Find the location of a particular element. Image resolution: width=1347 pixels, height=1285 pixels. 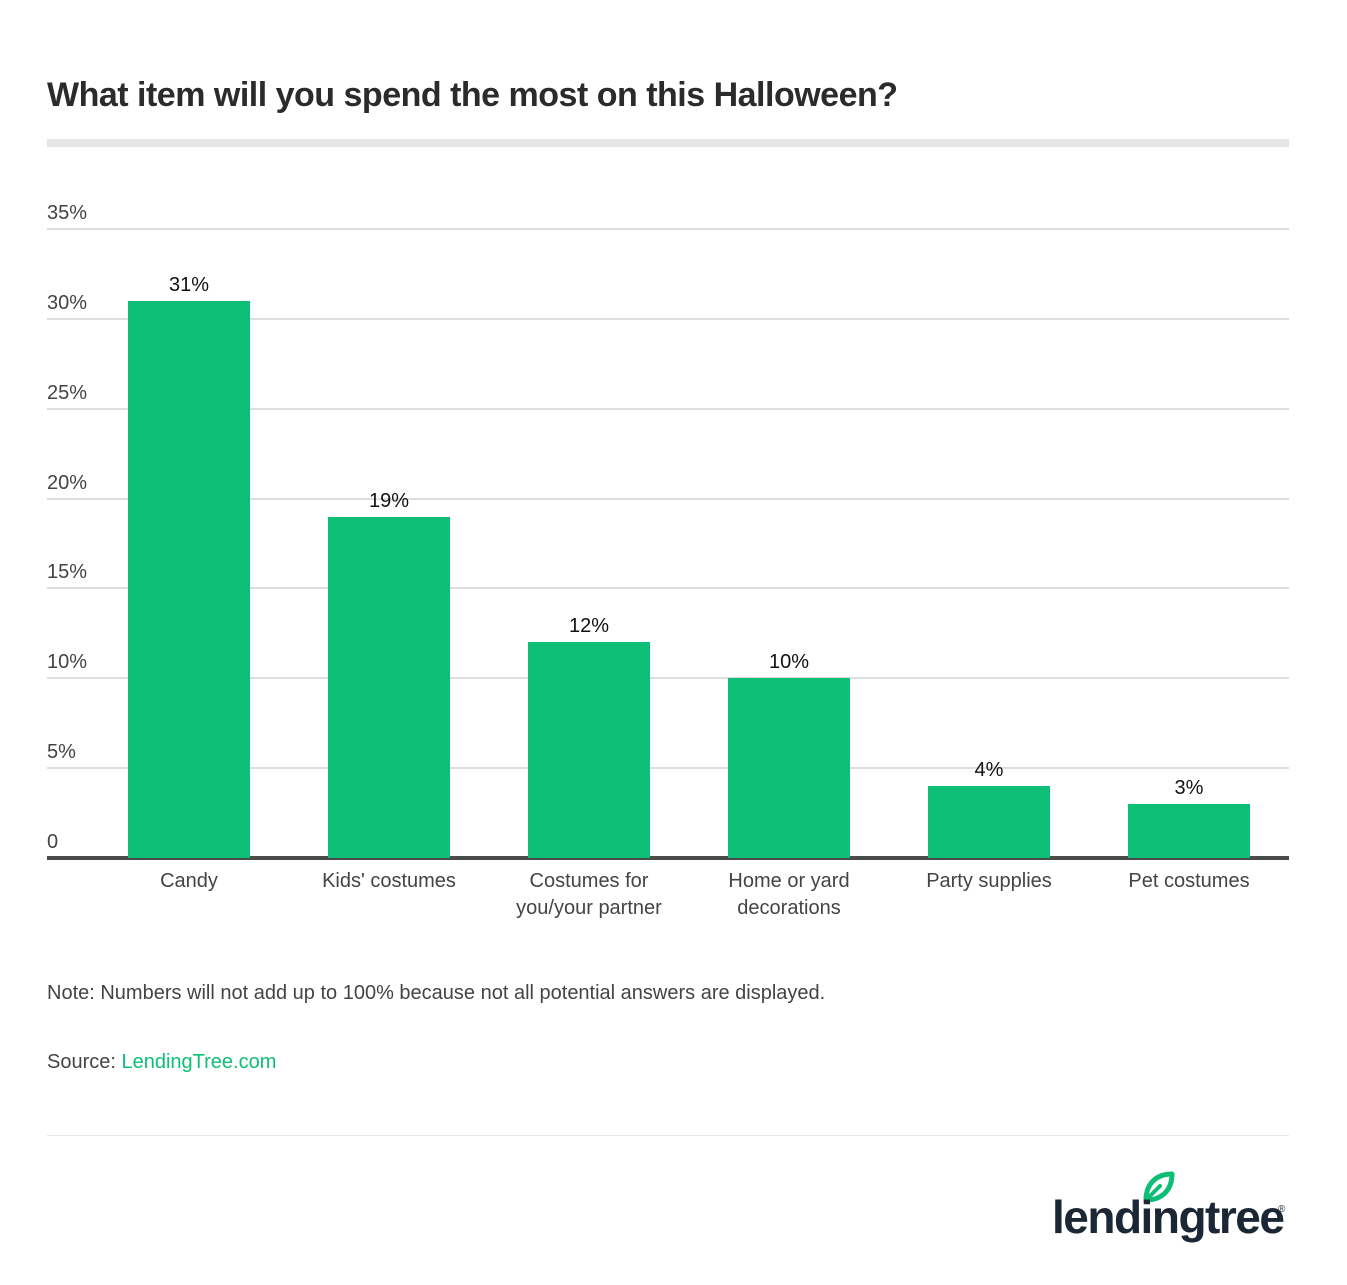

y-axis-tick-label: 0 is located at coordinates (53, 842).